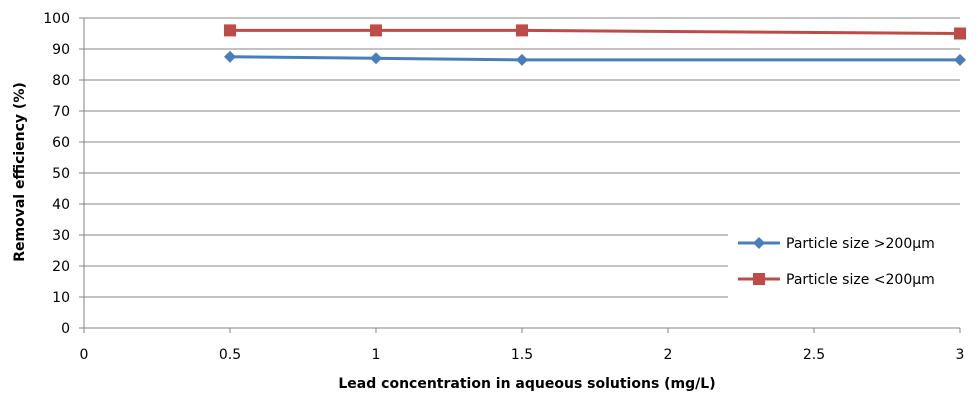  Describe the element at coordinates (61, 205) in the screenshot. I see `y-tick-label: 40` at that location.